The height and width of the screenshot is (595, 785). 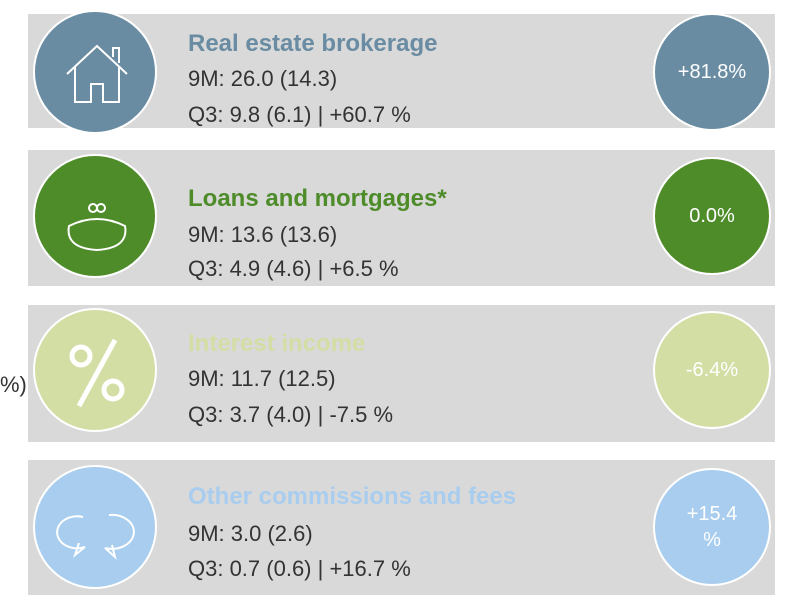 I want to click on badge-text: -6.4%, so click(x=712, y=370).